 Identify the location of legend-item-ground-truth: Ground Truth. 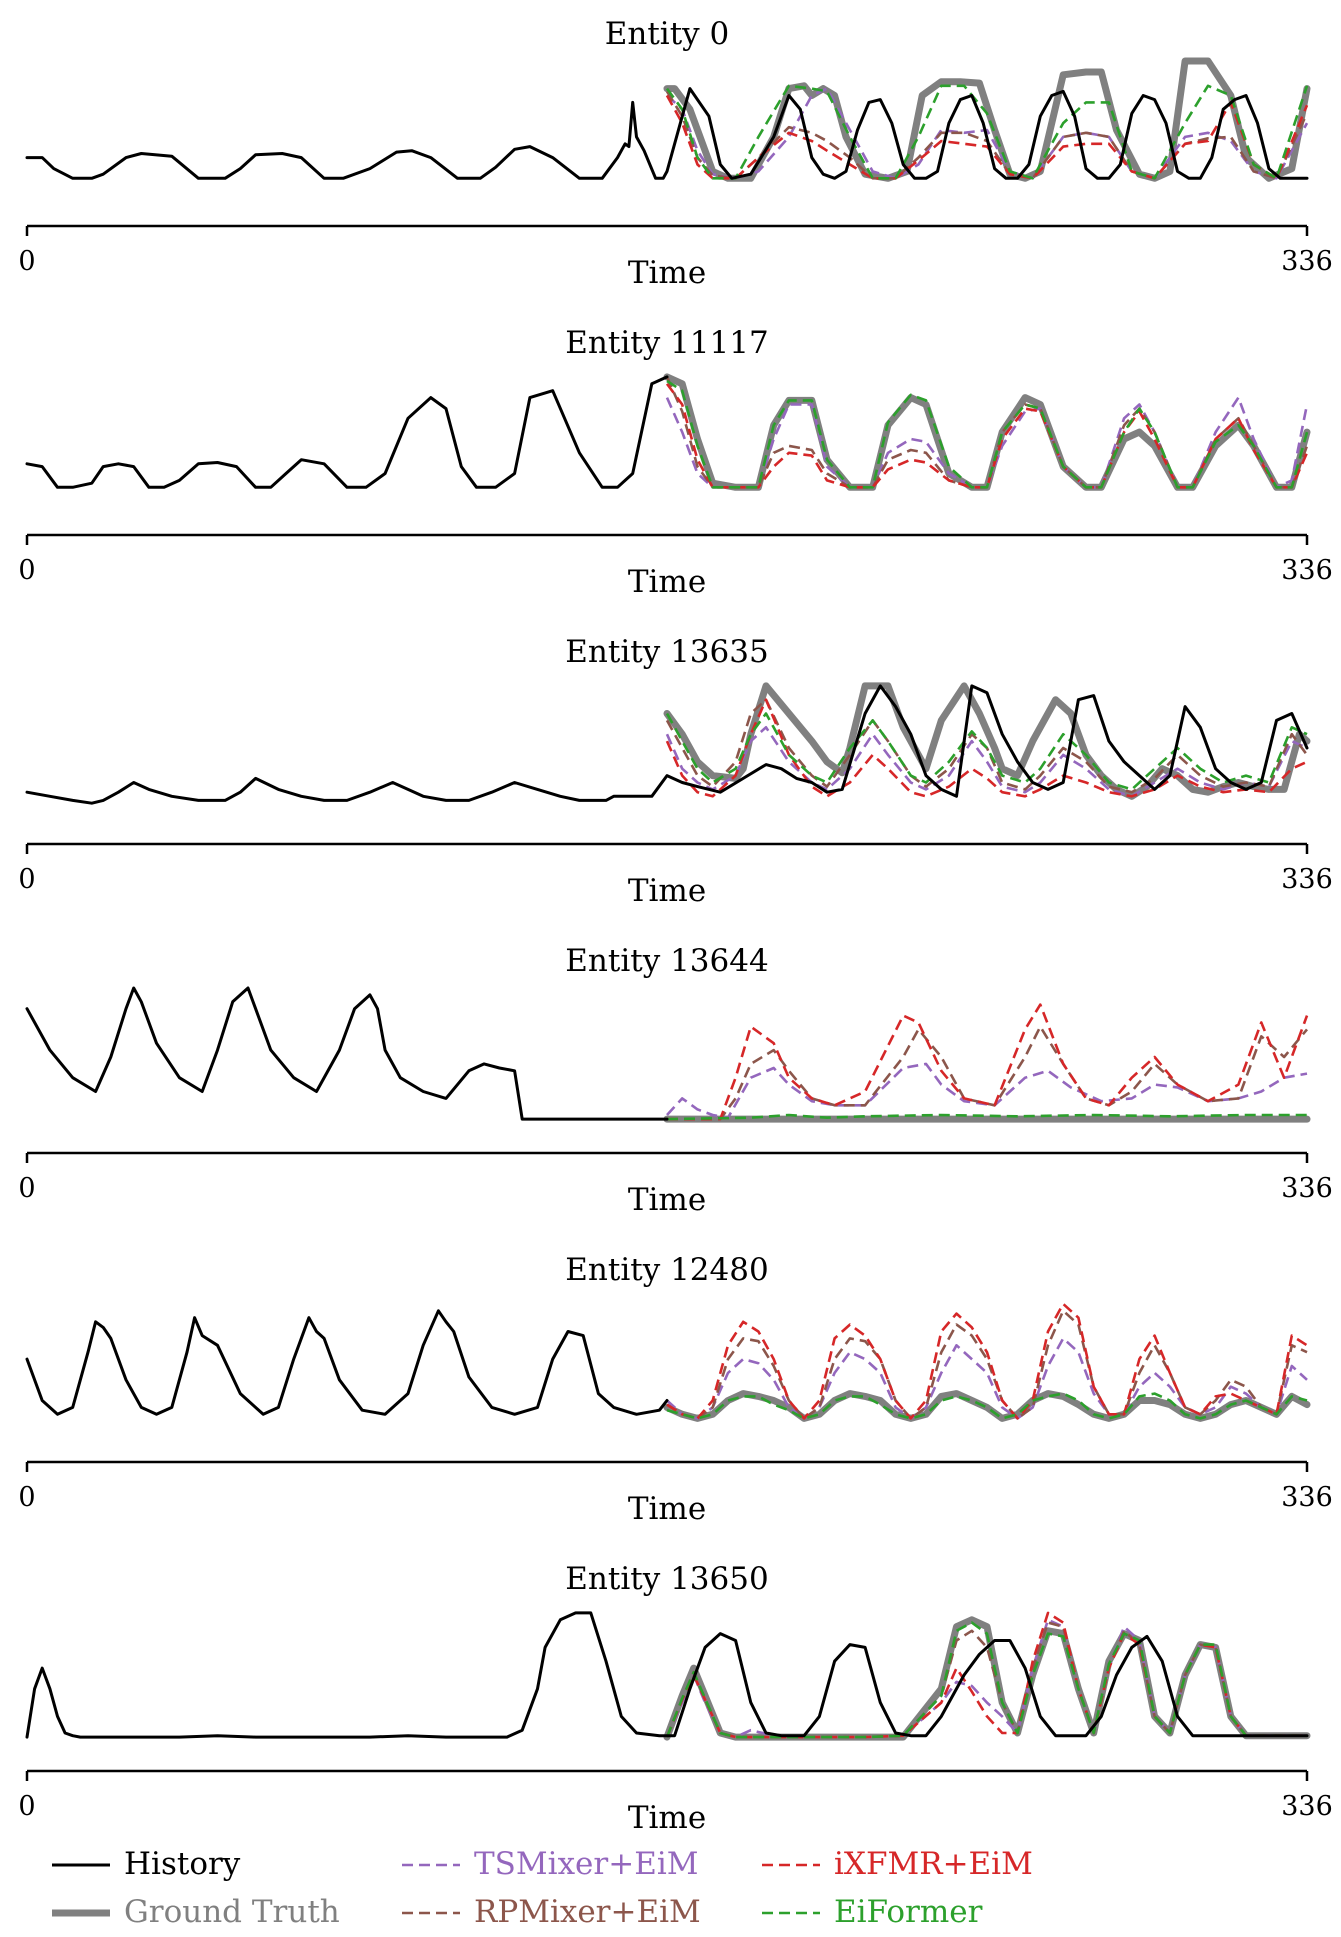
(196, 1912).